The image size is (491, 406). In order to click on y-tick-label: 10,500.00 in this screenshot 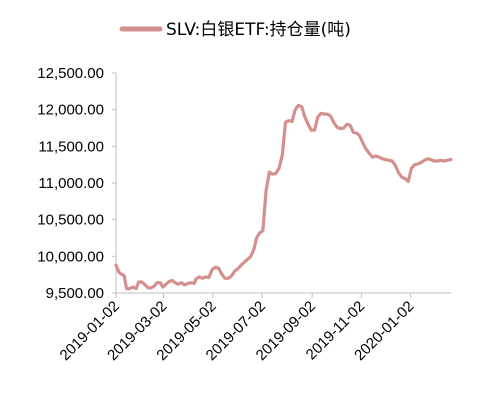, I will do `click(70, 220)`.